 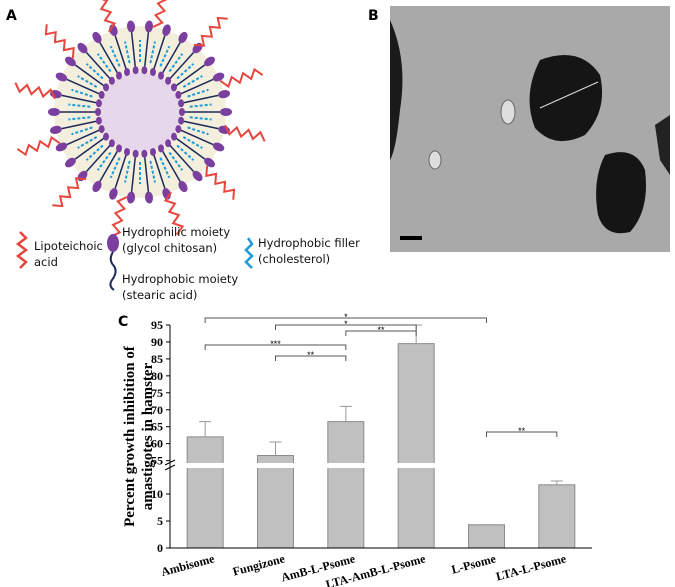 What do you see at coordinates (169, 248) in the screenshot?
I see `legend-text: (glycol chitosan)` at bounding box center [169, 248].